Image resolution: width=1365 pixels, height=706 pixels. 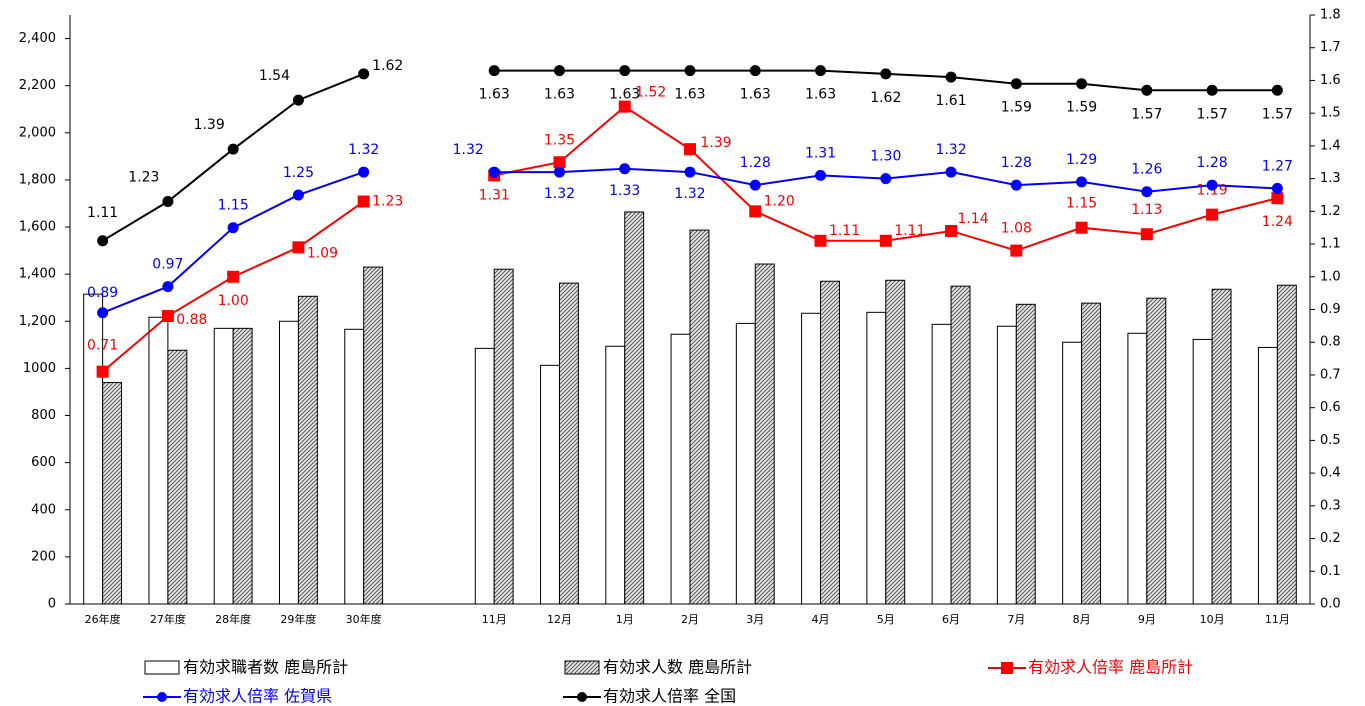 I want to click on y2-tick-label: 1.4, so click(x=1330, y=145).